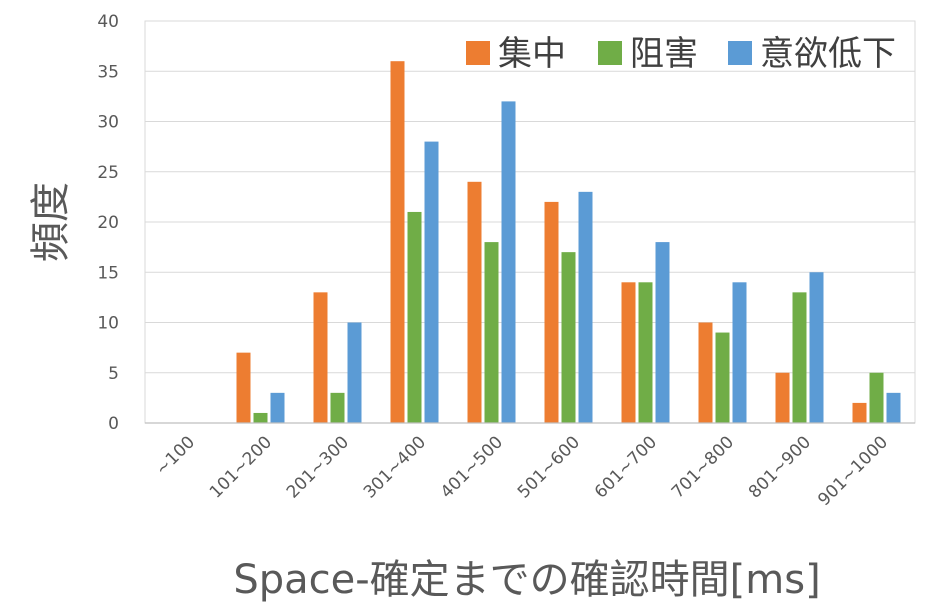 This screenshot has height=611, width=937. Describe the element at coordinates (780, 467) in the screenshot. I see `x-tick-label: 801~900` at that location.